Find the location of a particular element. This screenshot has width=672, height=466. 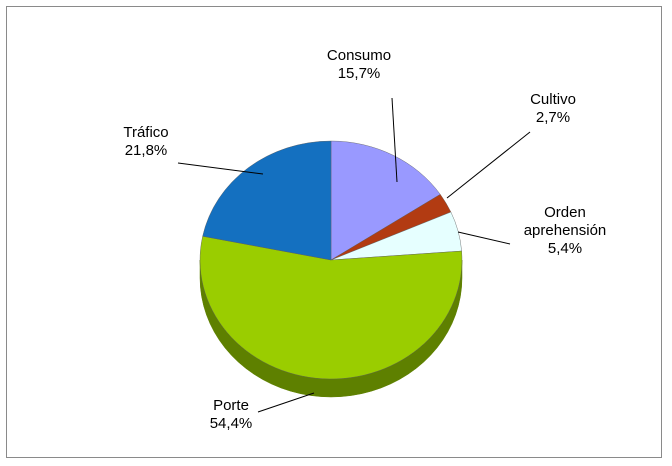

data-label-orden-aprehensión: Orden aprehensión 5,4% is located at coordinates (565, 230).